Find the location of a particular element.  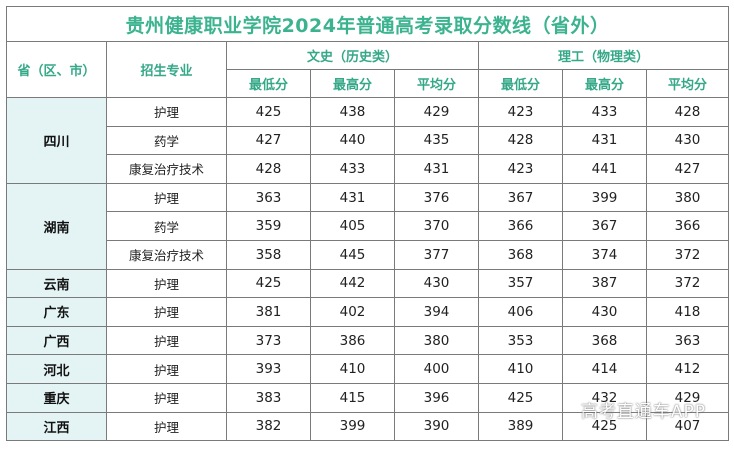

science-avg-cell: 428 is located at coordinates (687, 112).